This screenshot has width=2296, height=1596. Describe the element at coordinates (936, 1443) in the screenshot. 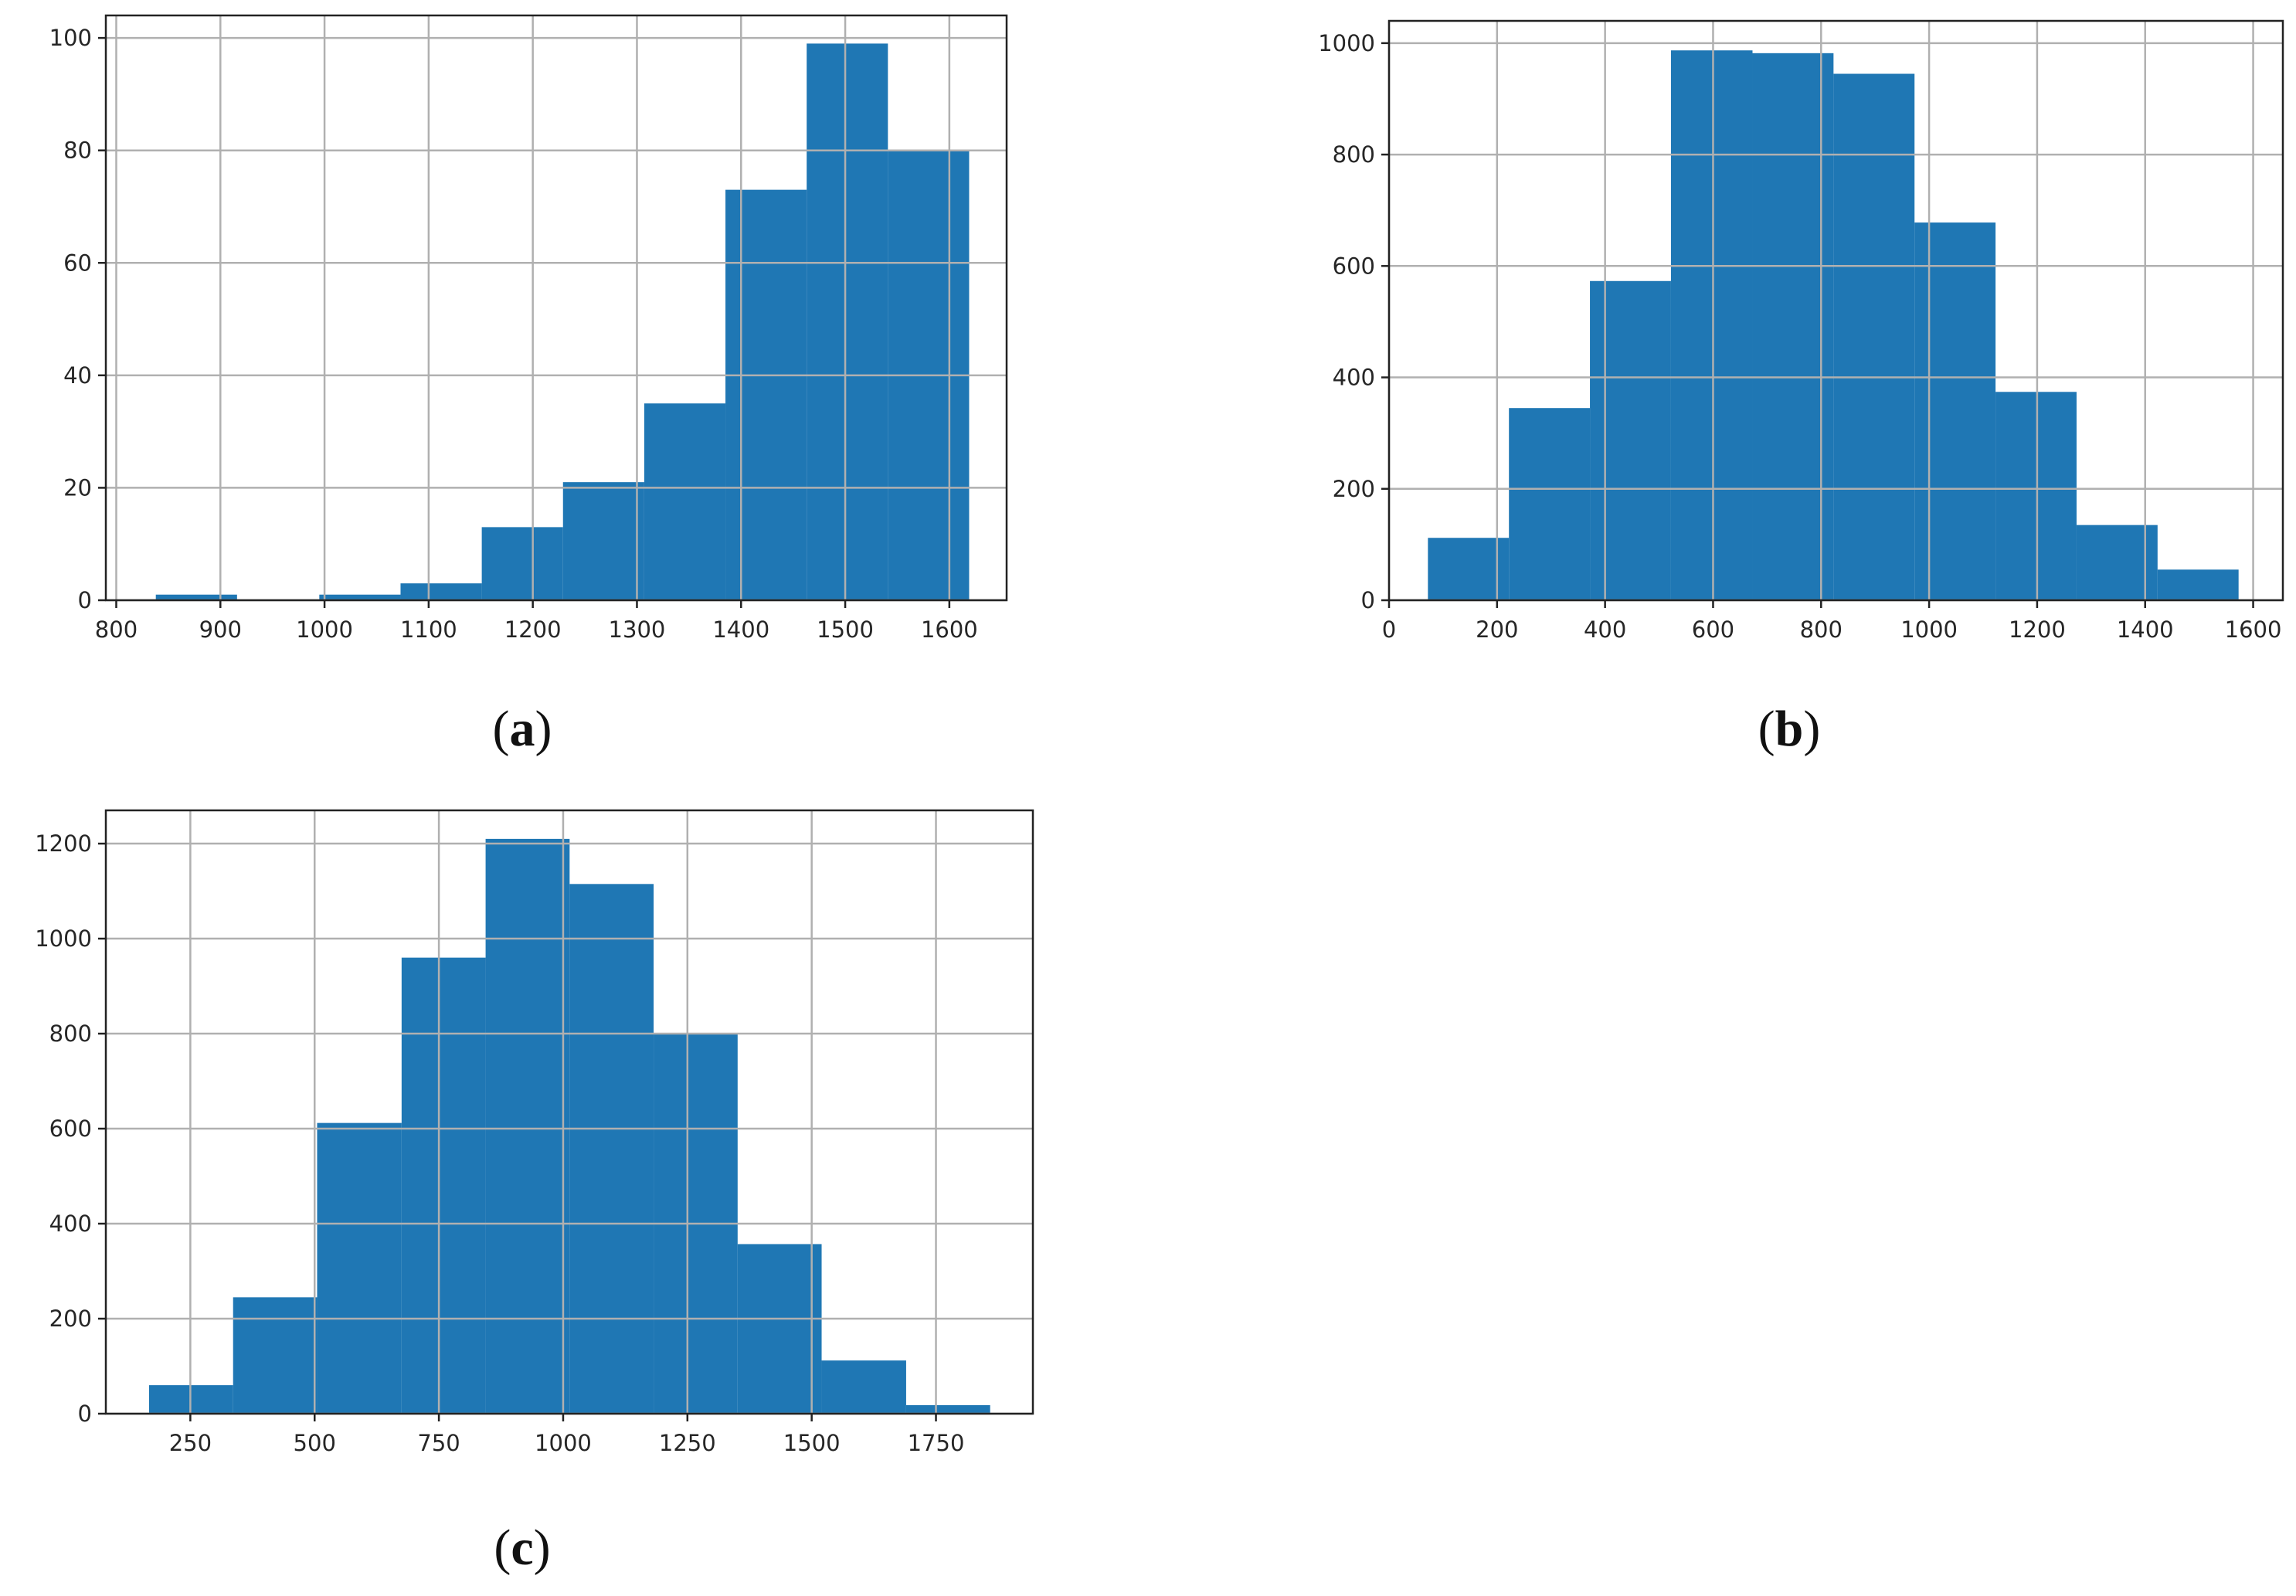

I see `x-tick-label: 1750` at that location.